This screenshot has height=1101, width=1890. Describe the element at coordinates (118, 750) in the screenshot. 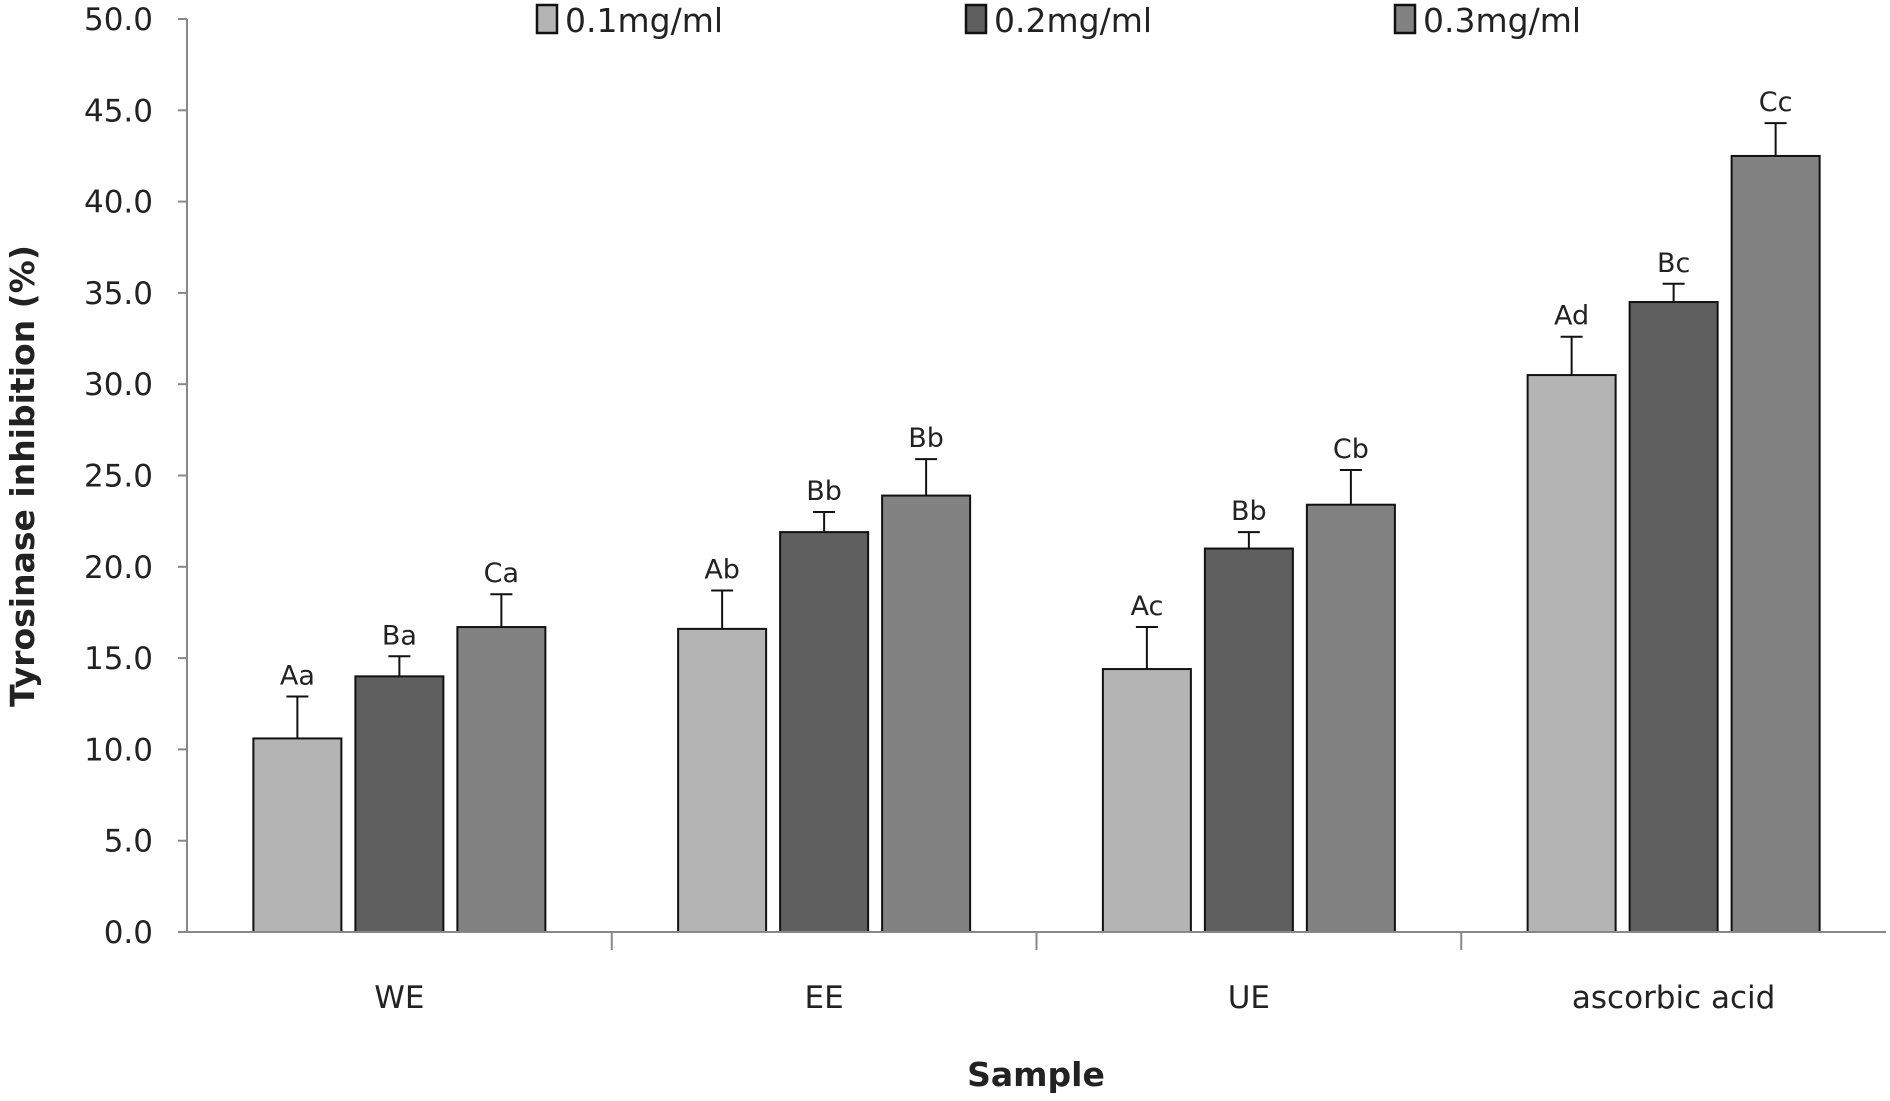

I see `y-tick-label: 10.0` at that location.